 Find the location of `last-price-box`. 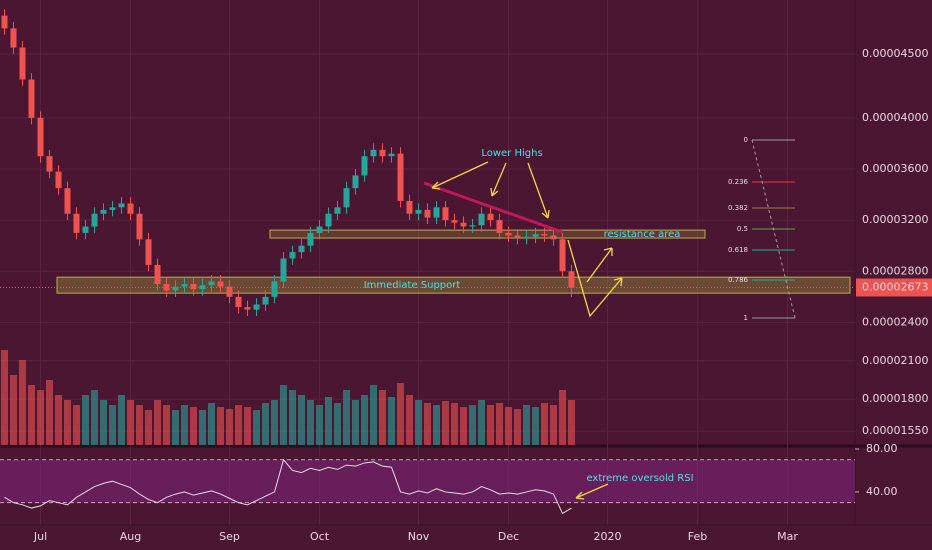

last-price-box is located at coordinates (894, 287).